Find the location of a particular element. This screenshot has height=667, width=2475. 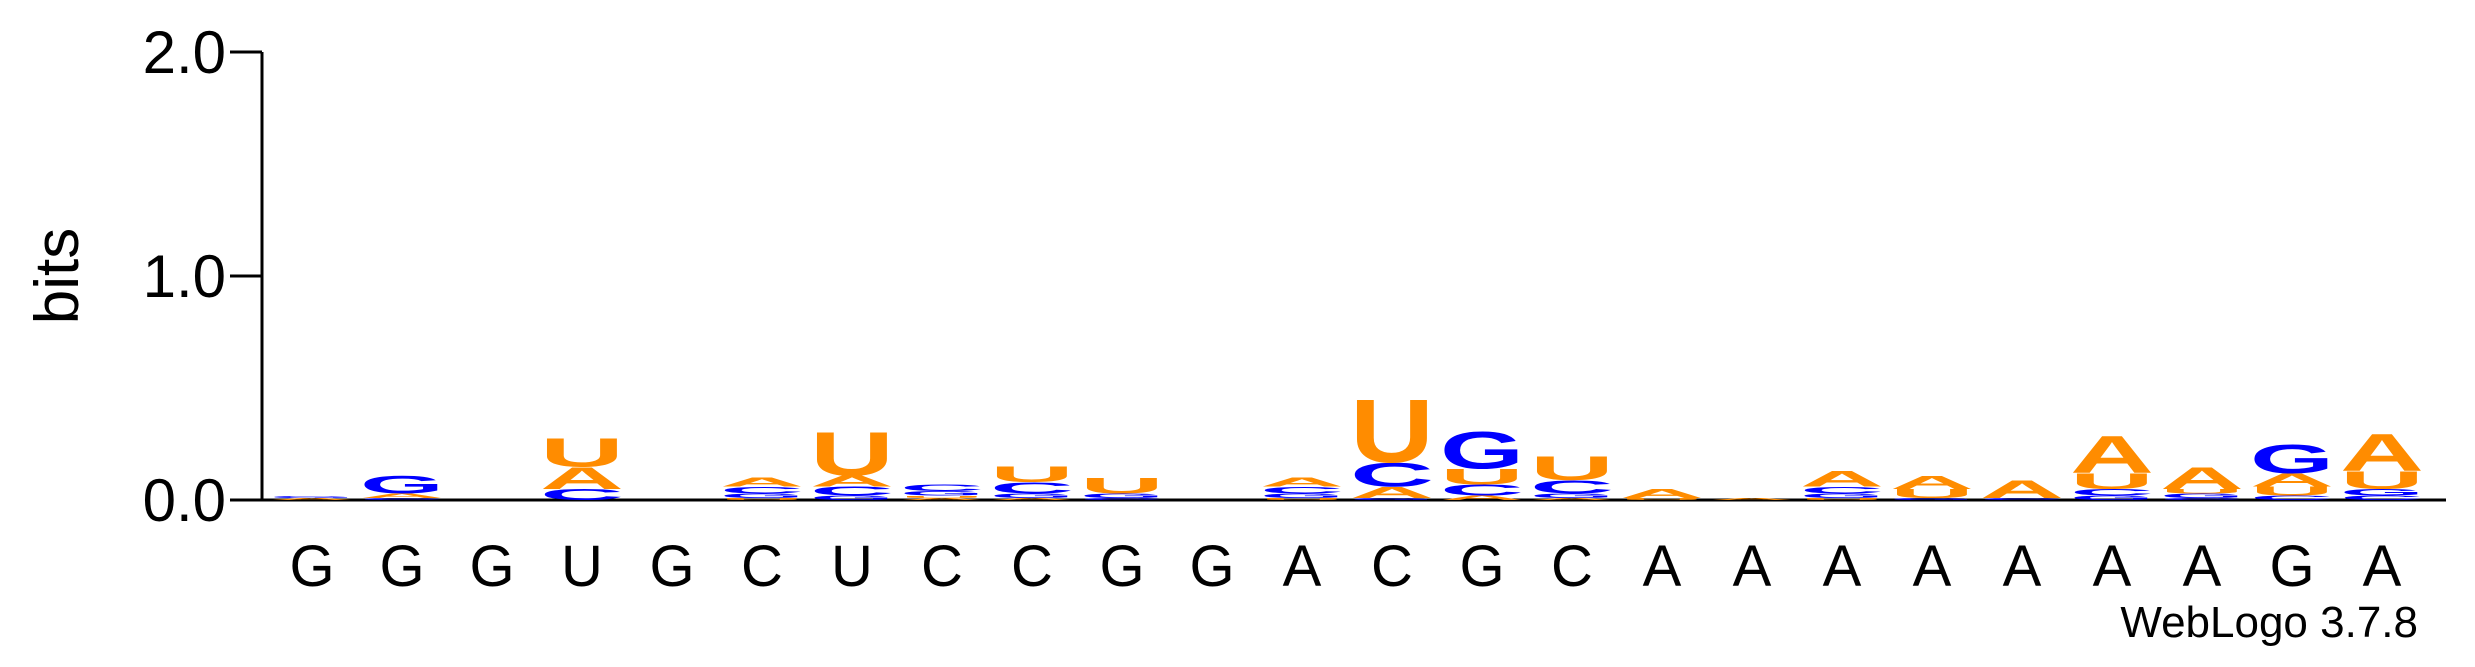

y-tick-label: 0.0 is located at coordinates (184, 500).